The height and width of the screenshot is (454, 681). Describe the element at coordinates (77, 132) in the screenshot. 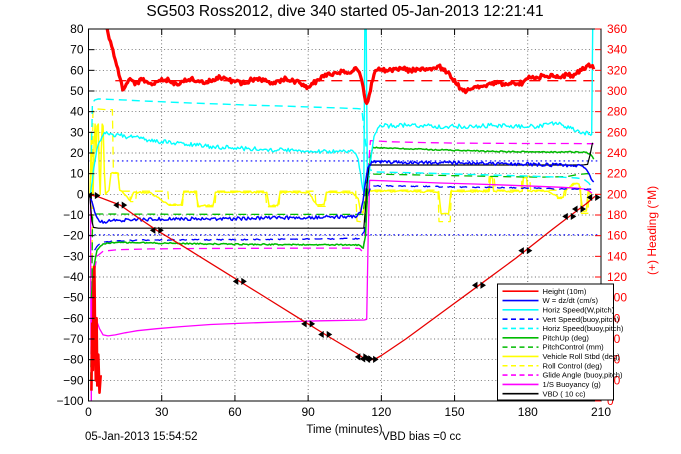

I see `y-left-tick-label: 30` at that location.